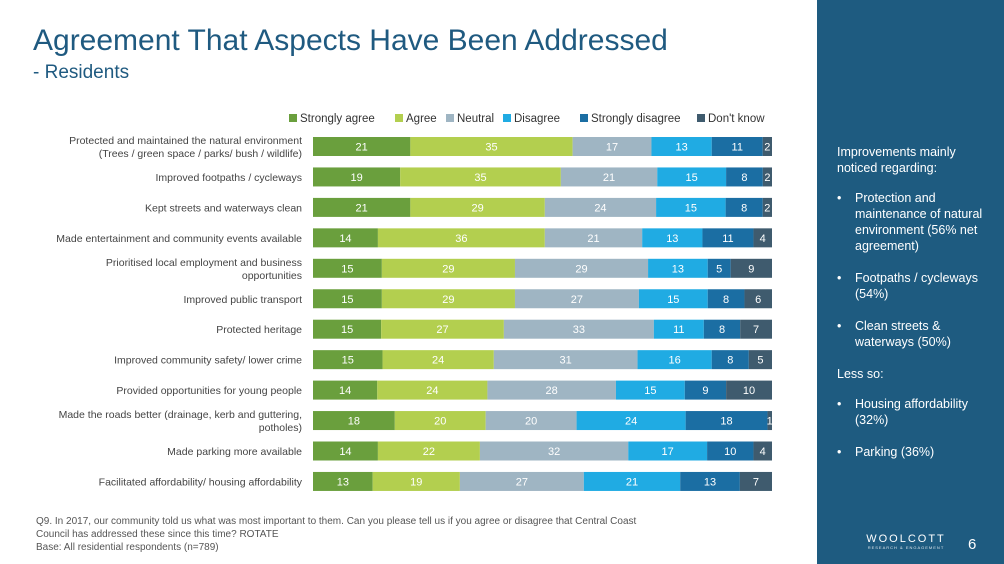  I want to click on data-label: 22, so click(429, 452).